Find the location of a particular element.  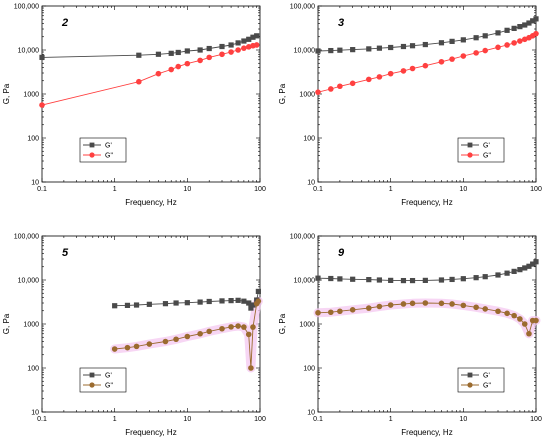

x-axis-label: Frequency, Hz is located at coordinates (426, 202).